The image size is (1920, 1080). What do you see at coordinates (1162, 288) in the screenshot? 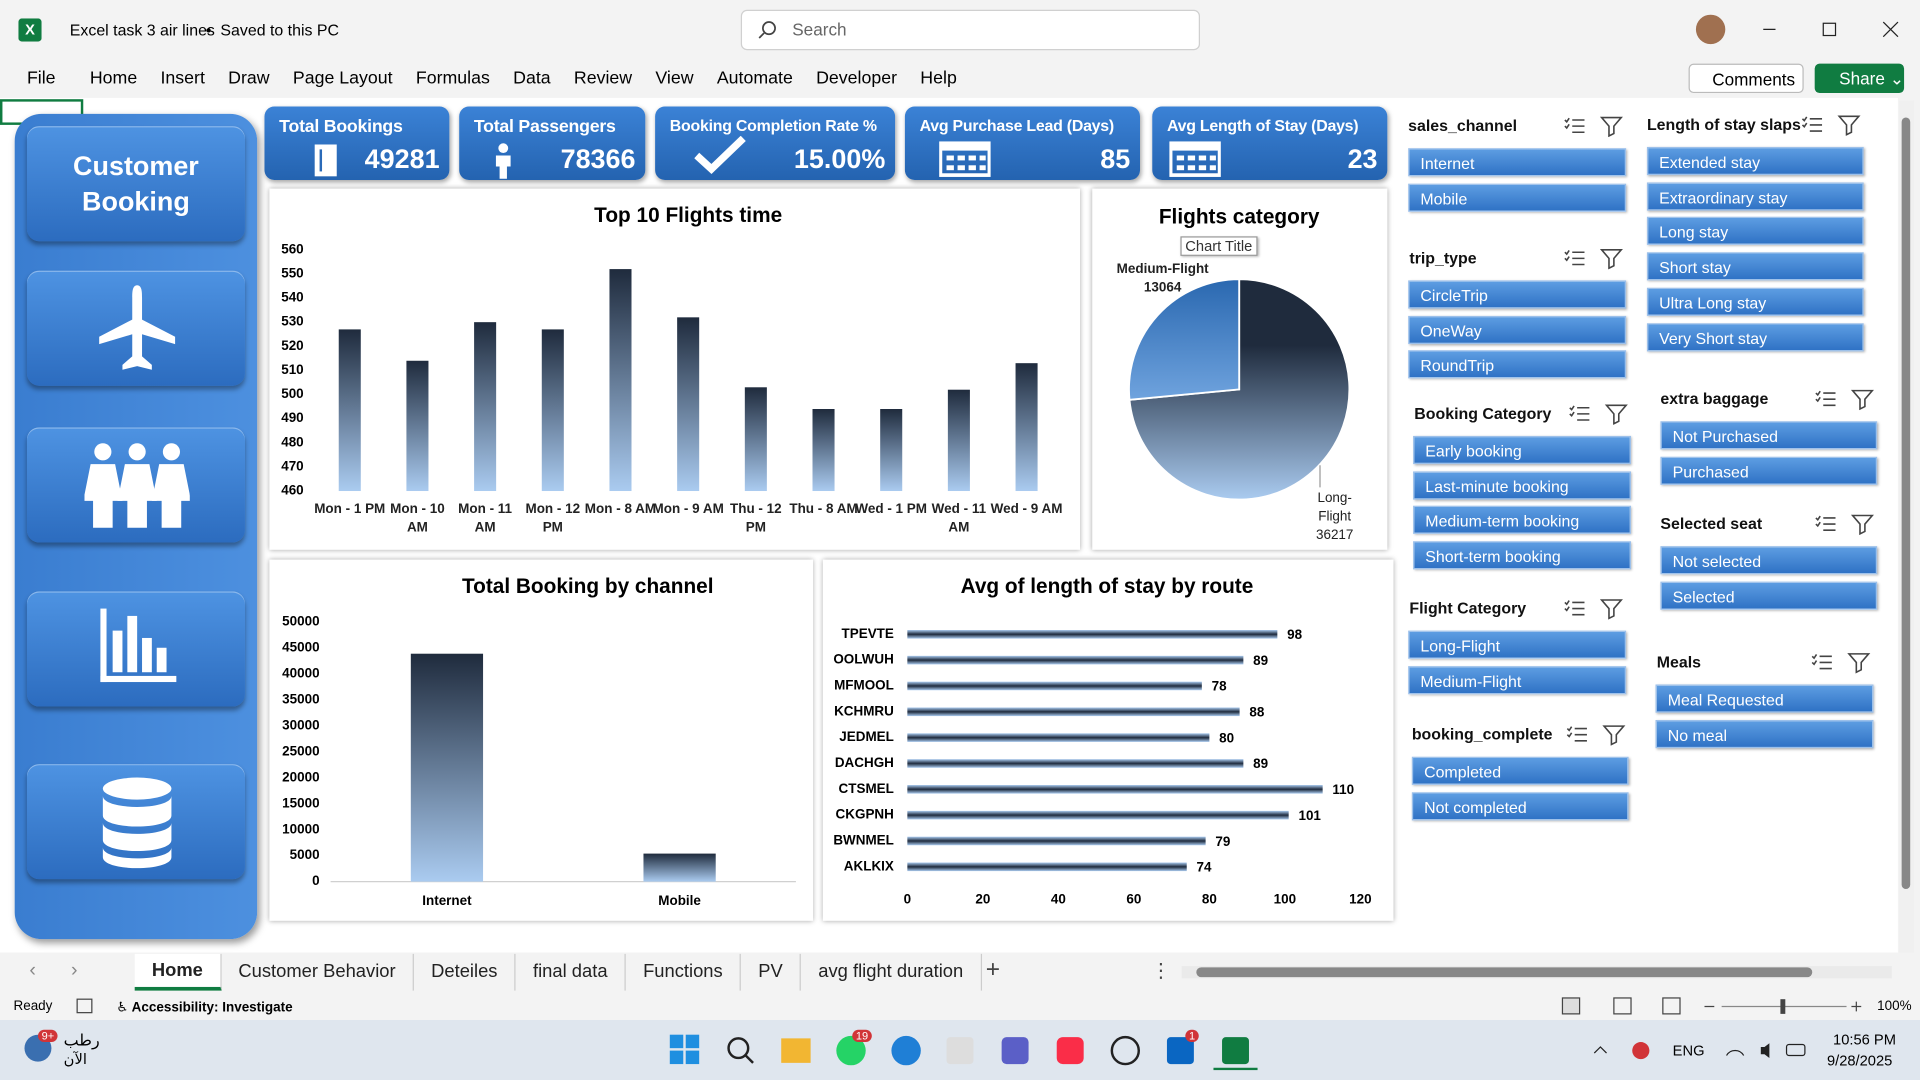
I see `slice-value: 13064` at bounding box center [1162, 288].